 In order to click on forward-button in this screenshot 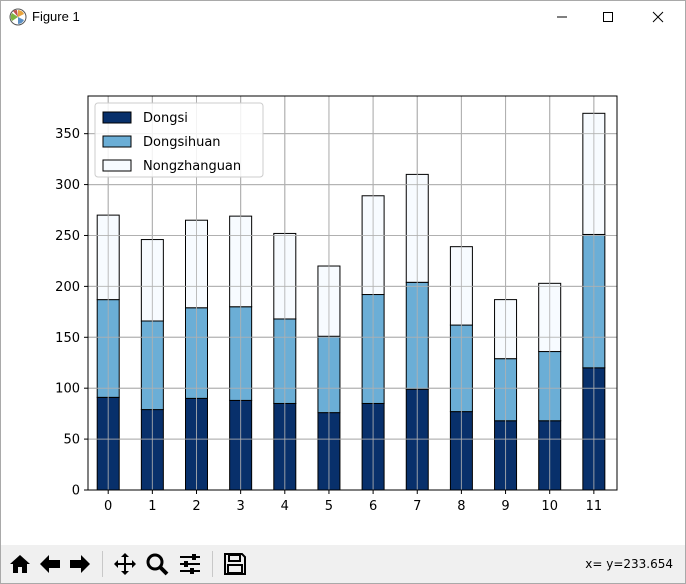, I will do `click(80, 564)`.